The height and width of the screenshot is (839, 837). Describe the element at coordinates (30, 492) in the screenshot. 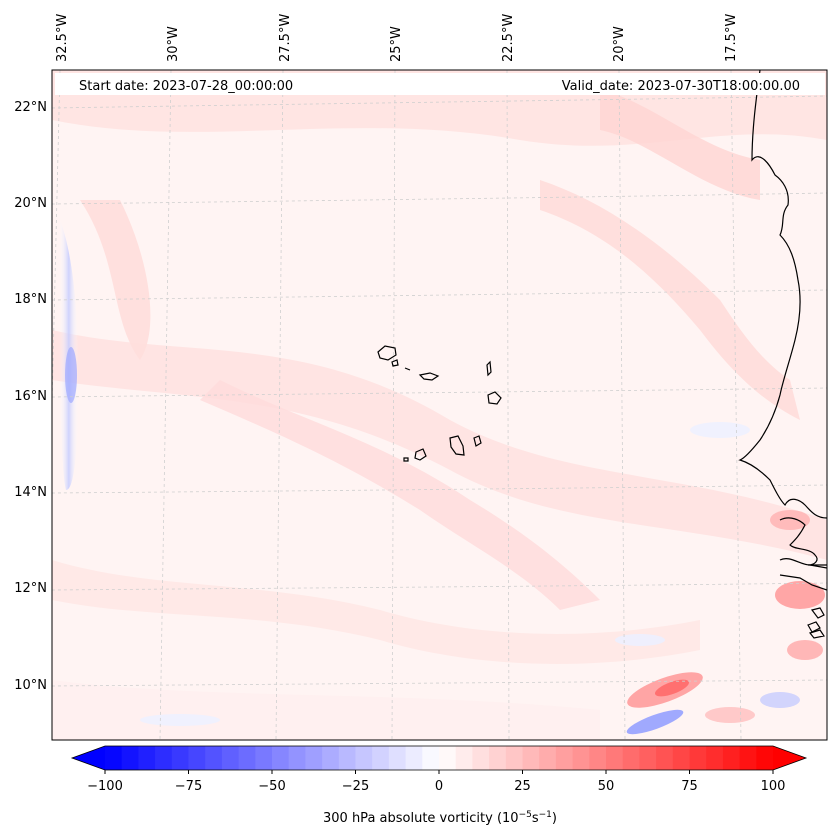

I see `lat-label-14n: 14°N` at that location.